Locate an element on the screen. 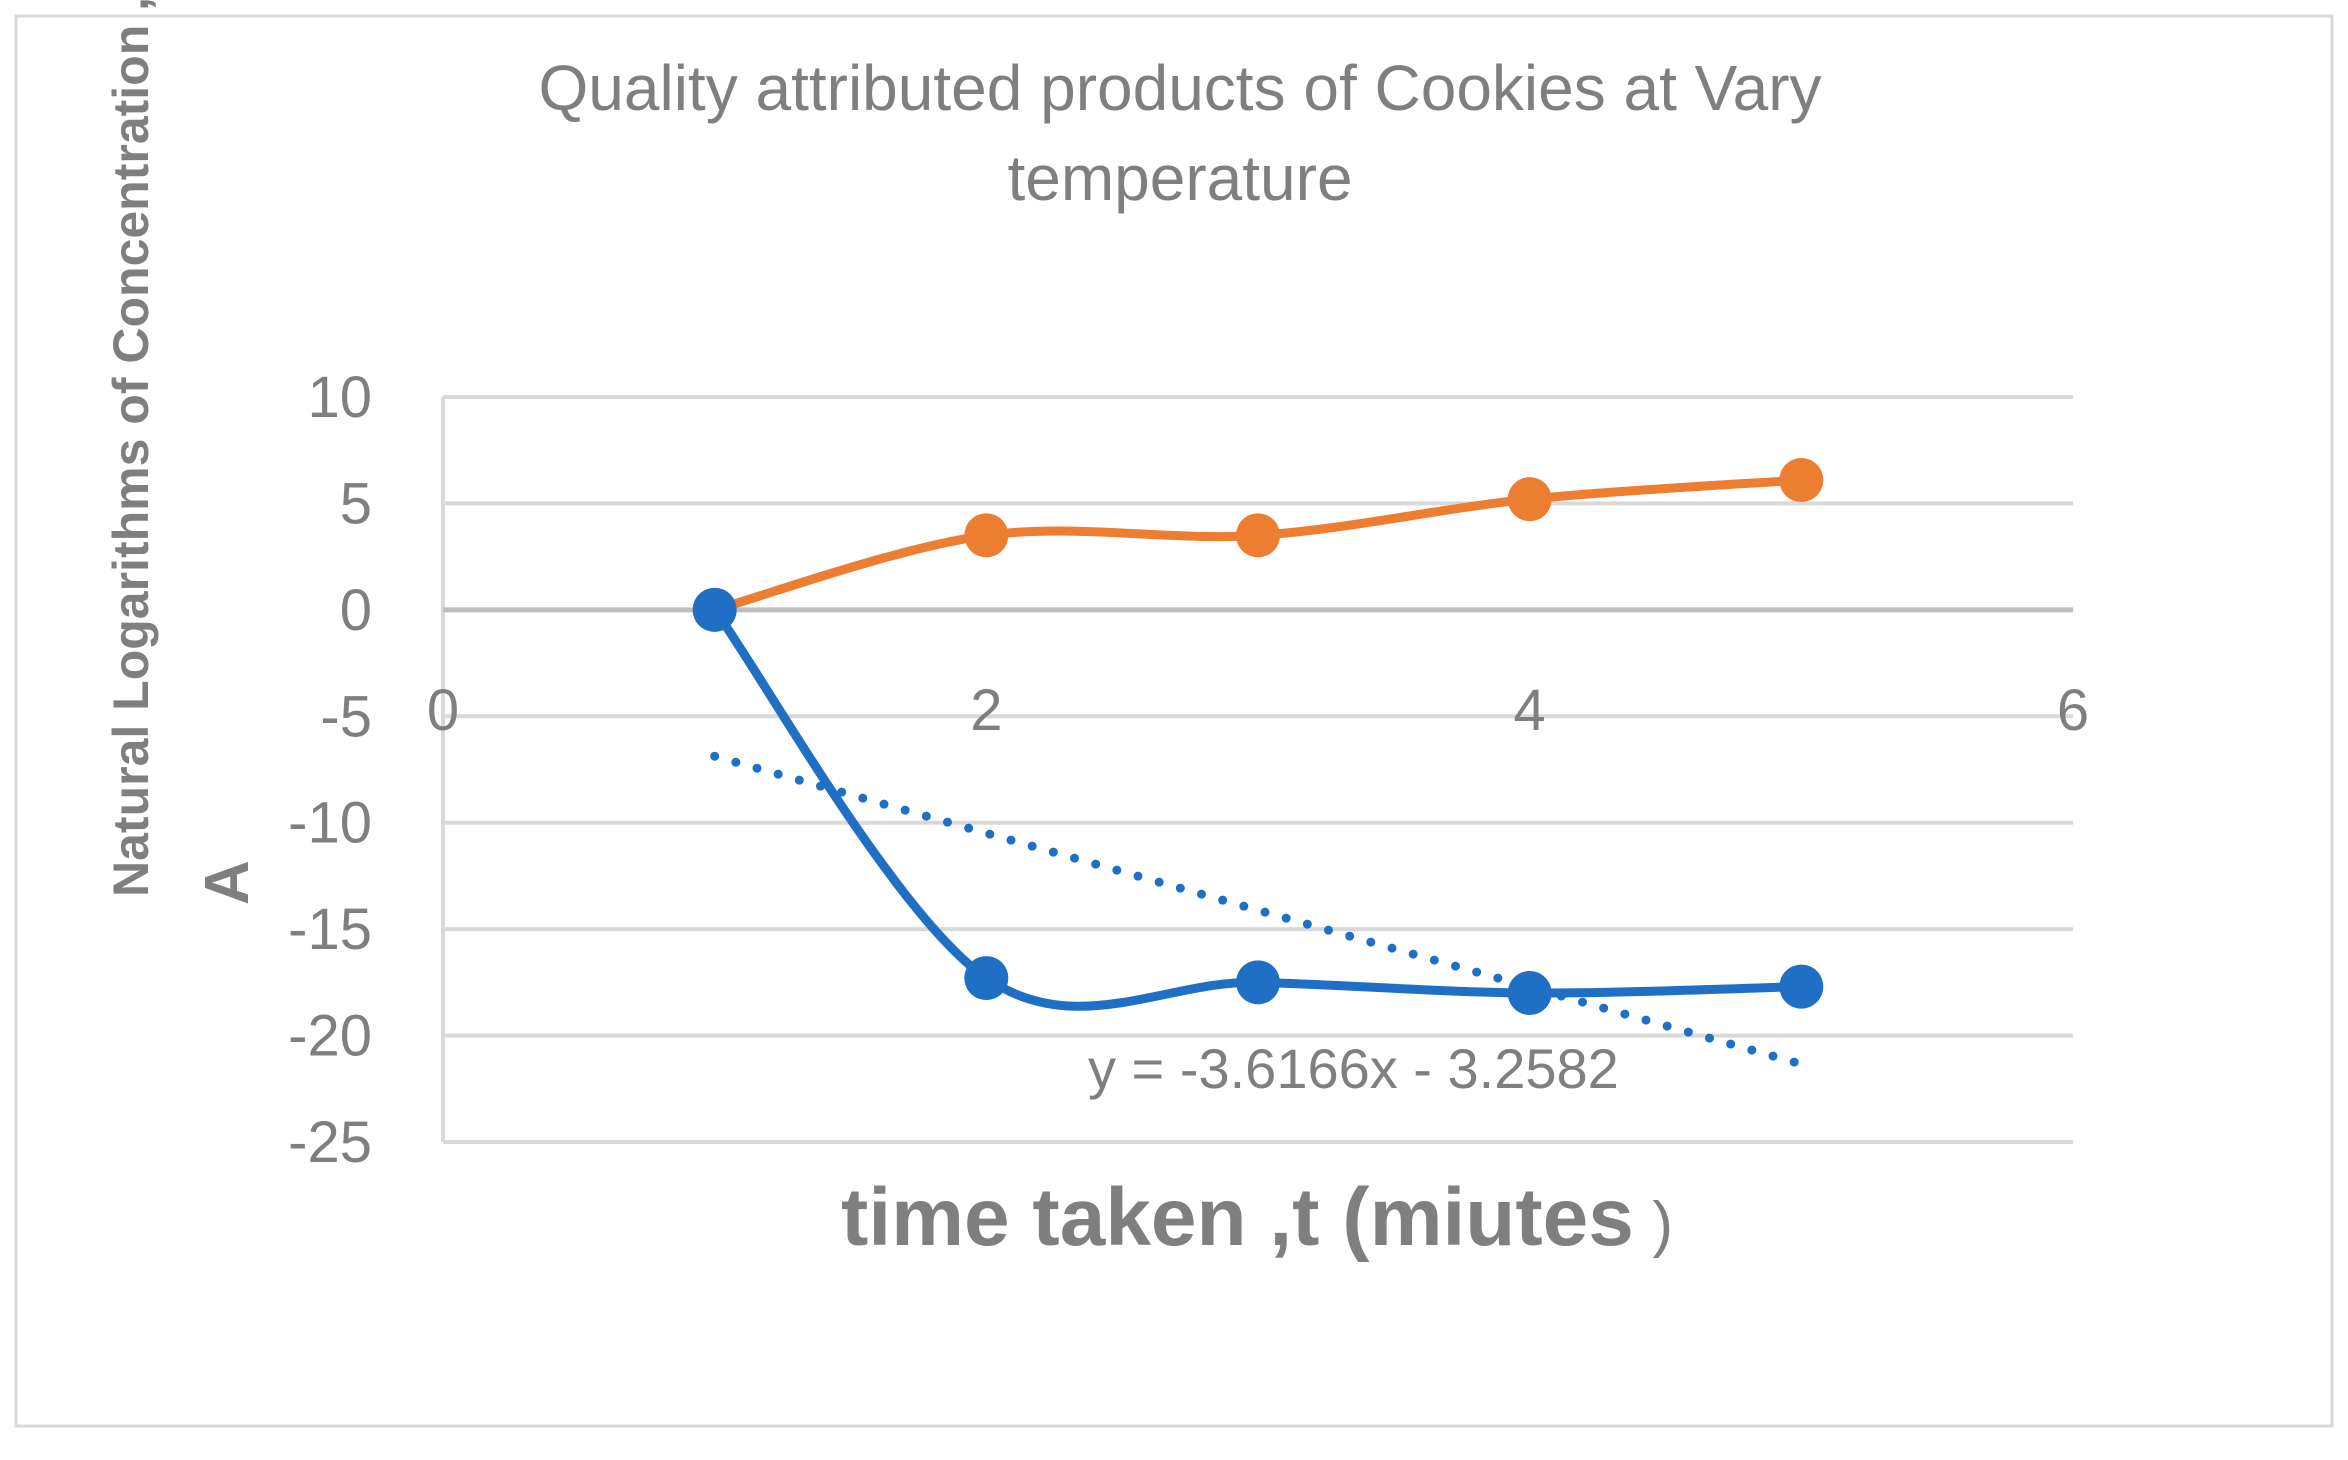 The width and height of the screenshot is (2348, 1460). x-axis-title: time taken ,t (miutes ) is located at coordinates (1257, 1217).